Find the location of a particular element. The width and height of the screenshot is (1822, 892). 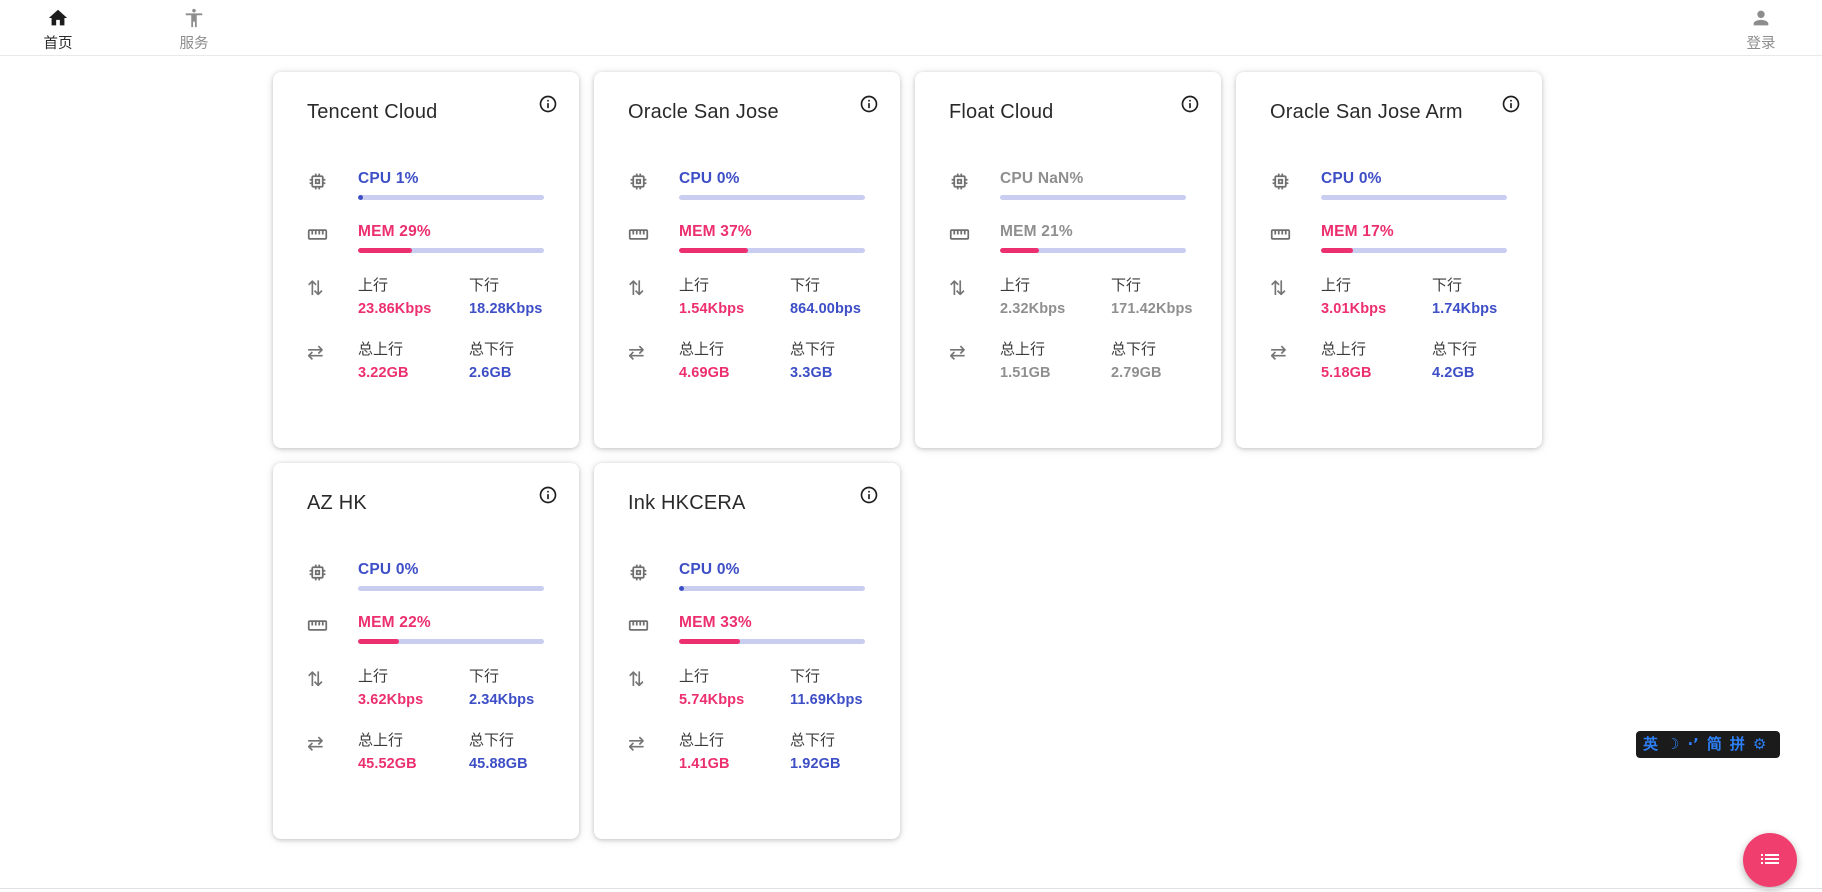

mem-metric-row: MEM 29% is located at coordinates (426, 238).